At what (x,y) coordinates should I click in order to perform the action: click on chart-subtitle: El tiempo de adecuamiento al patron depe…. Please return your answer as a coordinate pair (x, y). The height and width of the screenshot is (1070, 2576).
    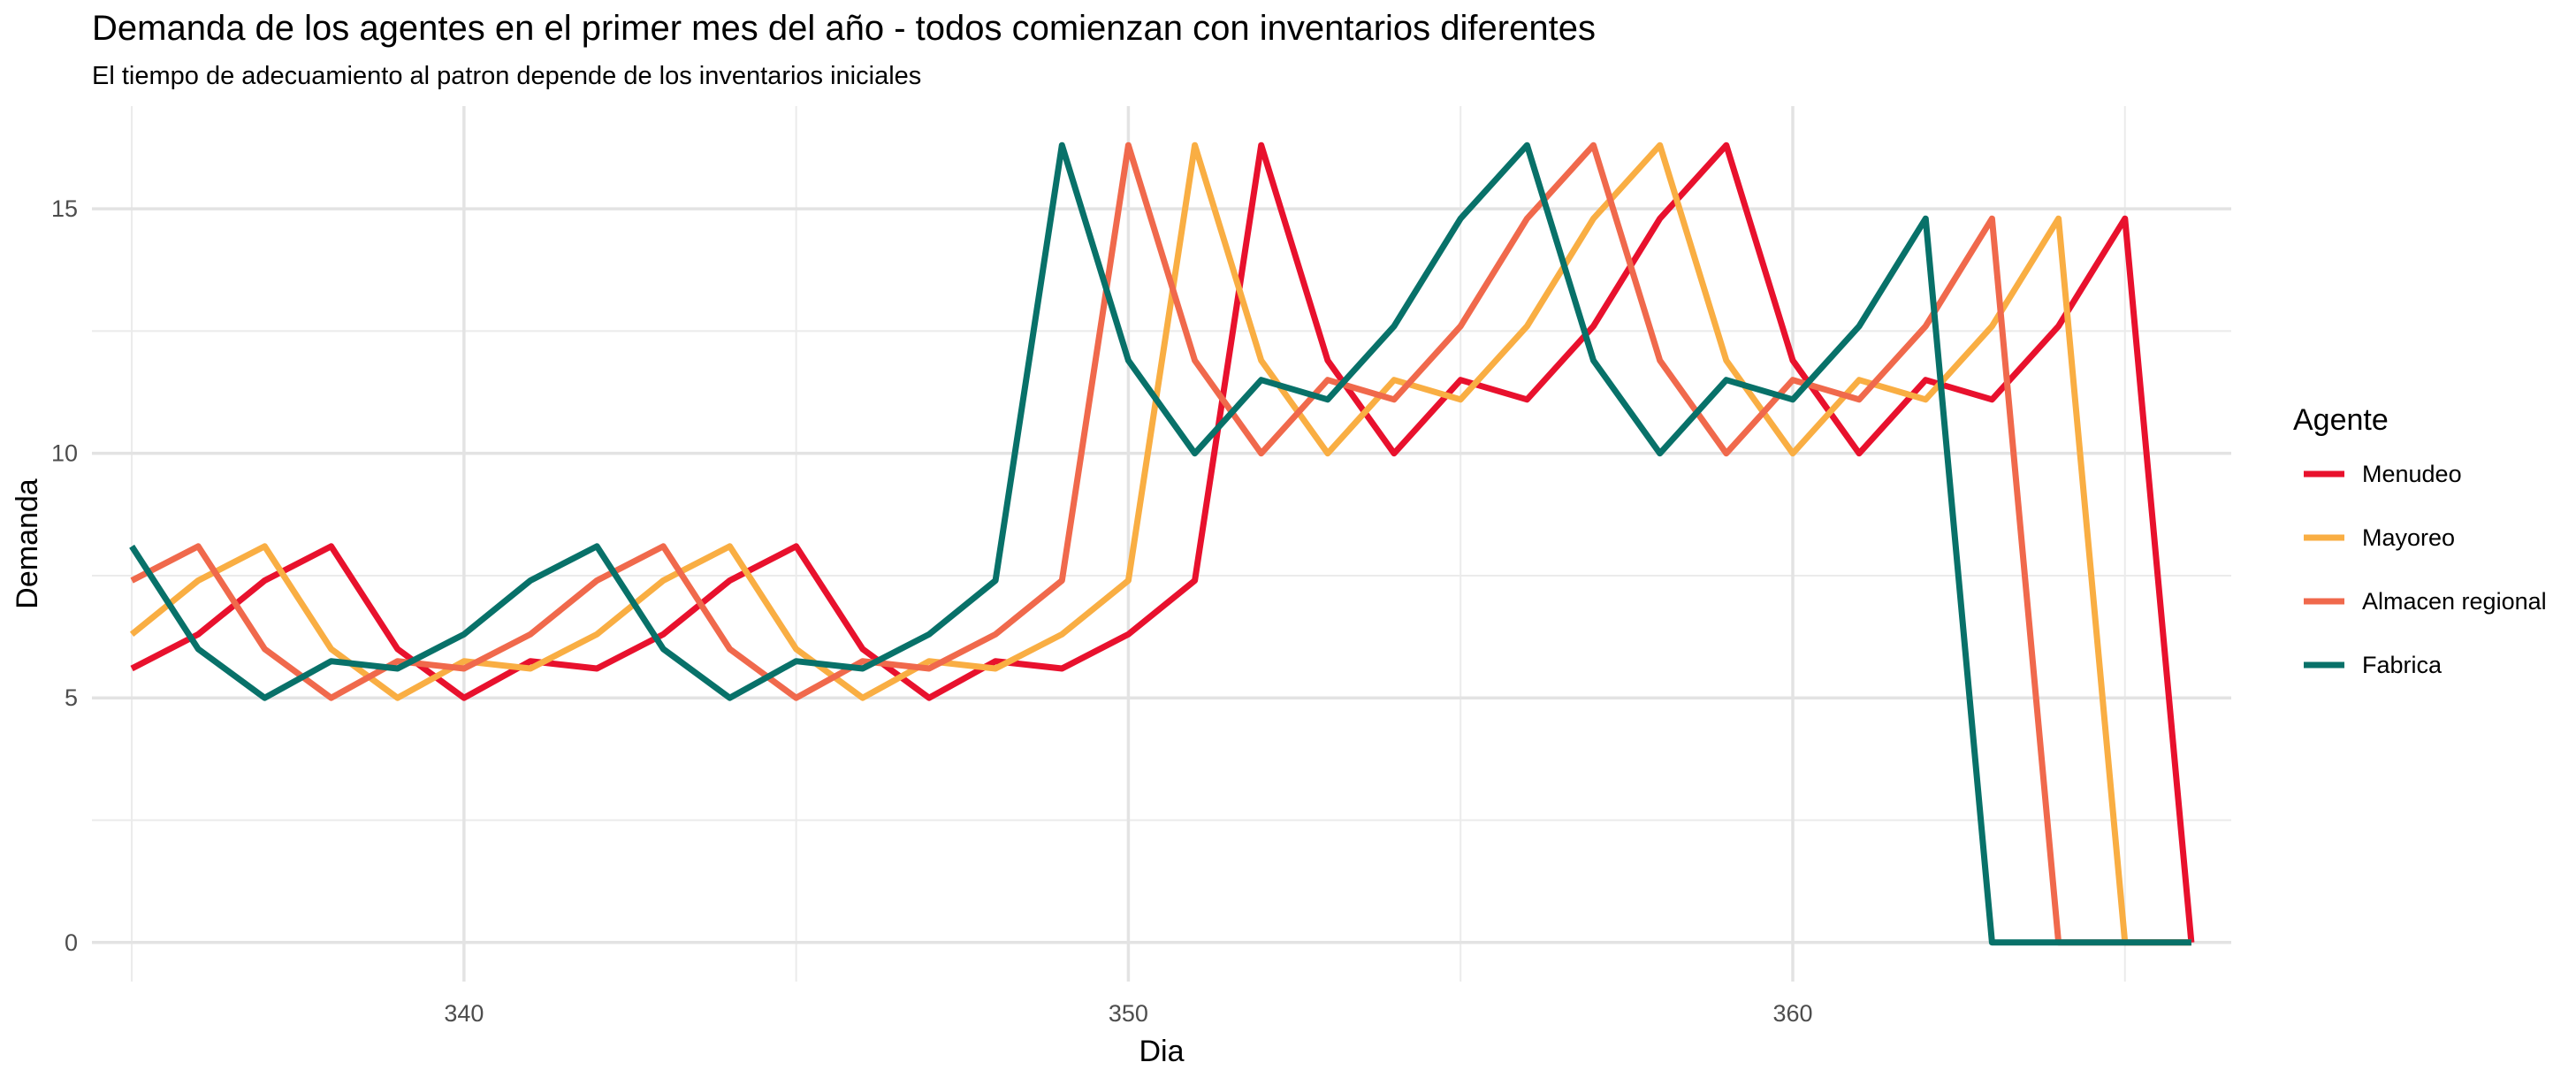
    Looking at the image, I should click on (507, 76).